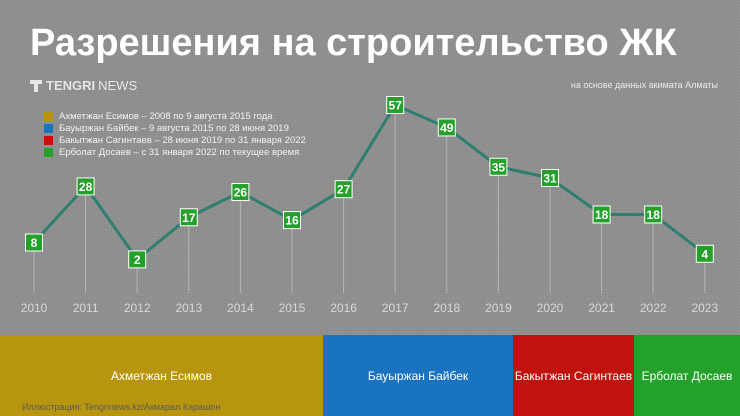  What do you see at coordinates (498, 308) in the screenshot?
I see `x-tick-label: 2019` at bounding box center [498, 308].